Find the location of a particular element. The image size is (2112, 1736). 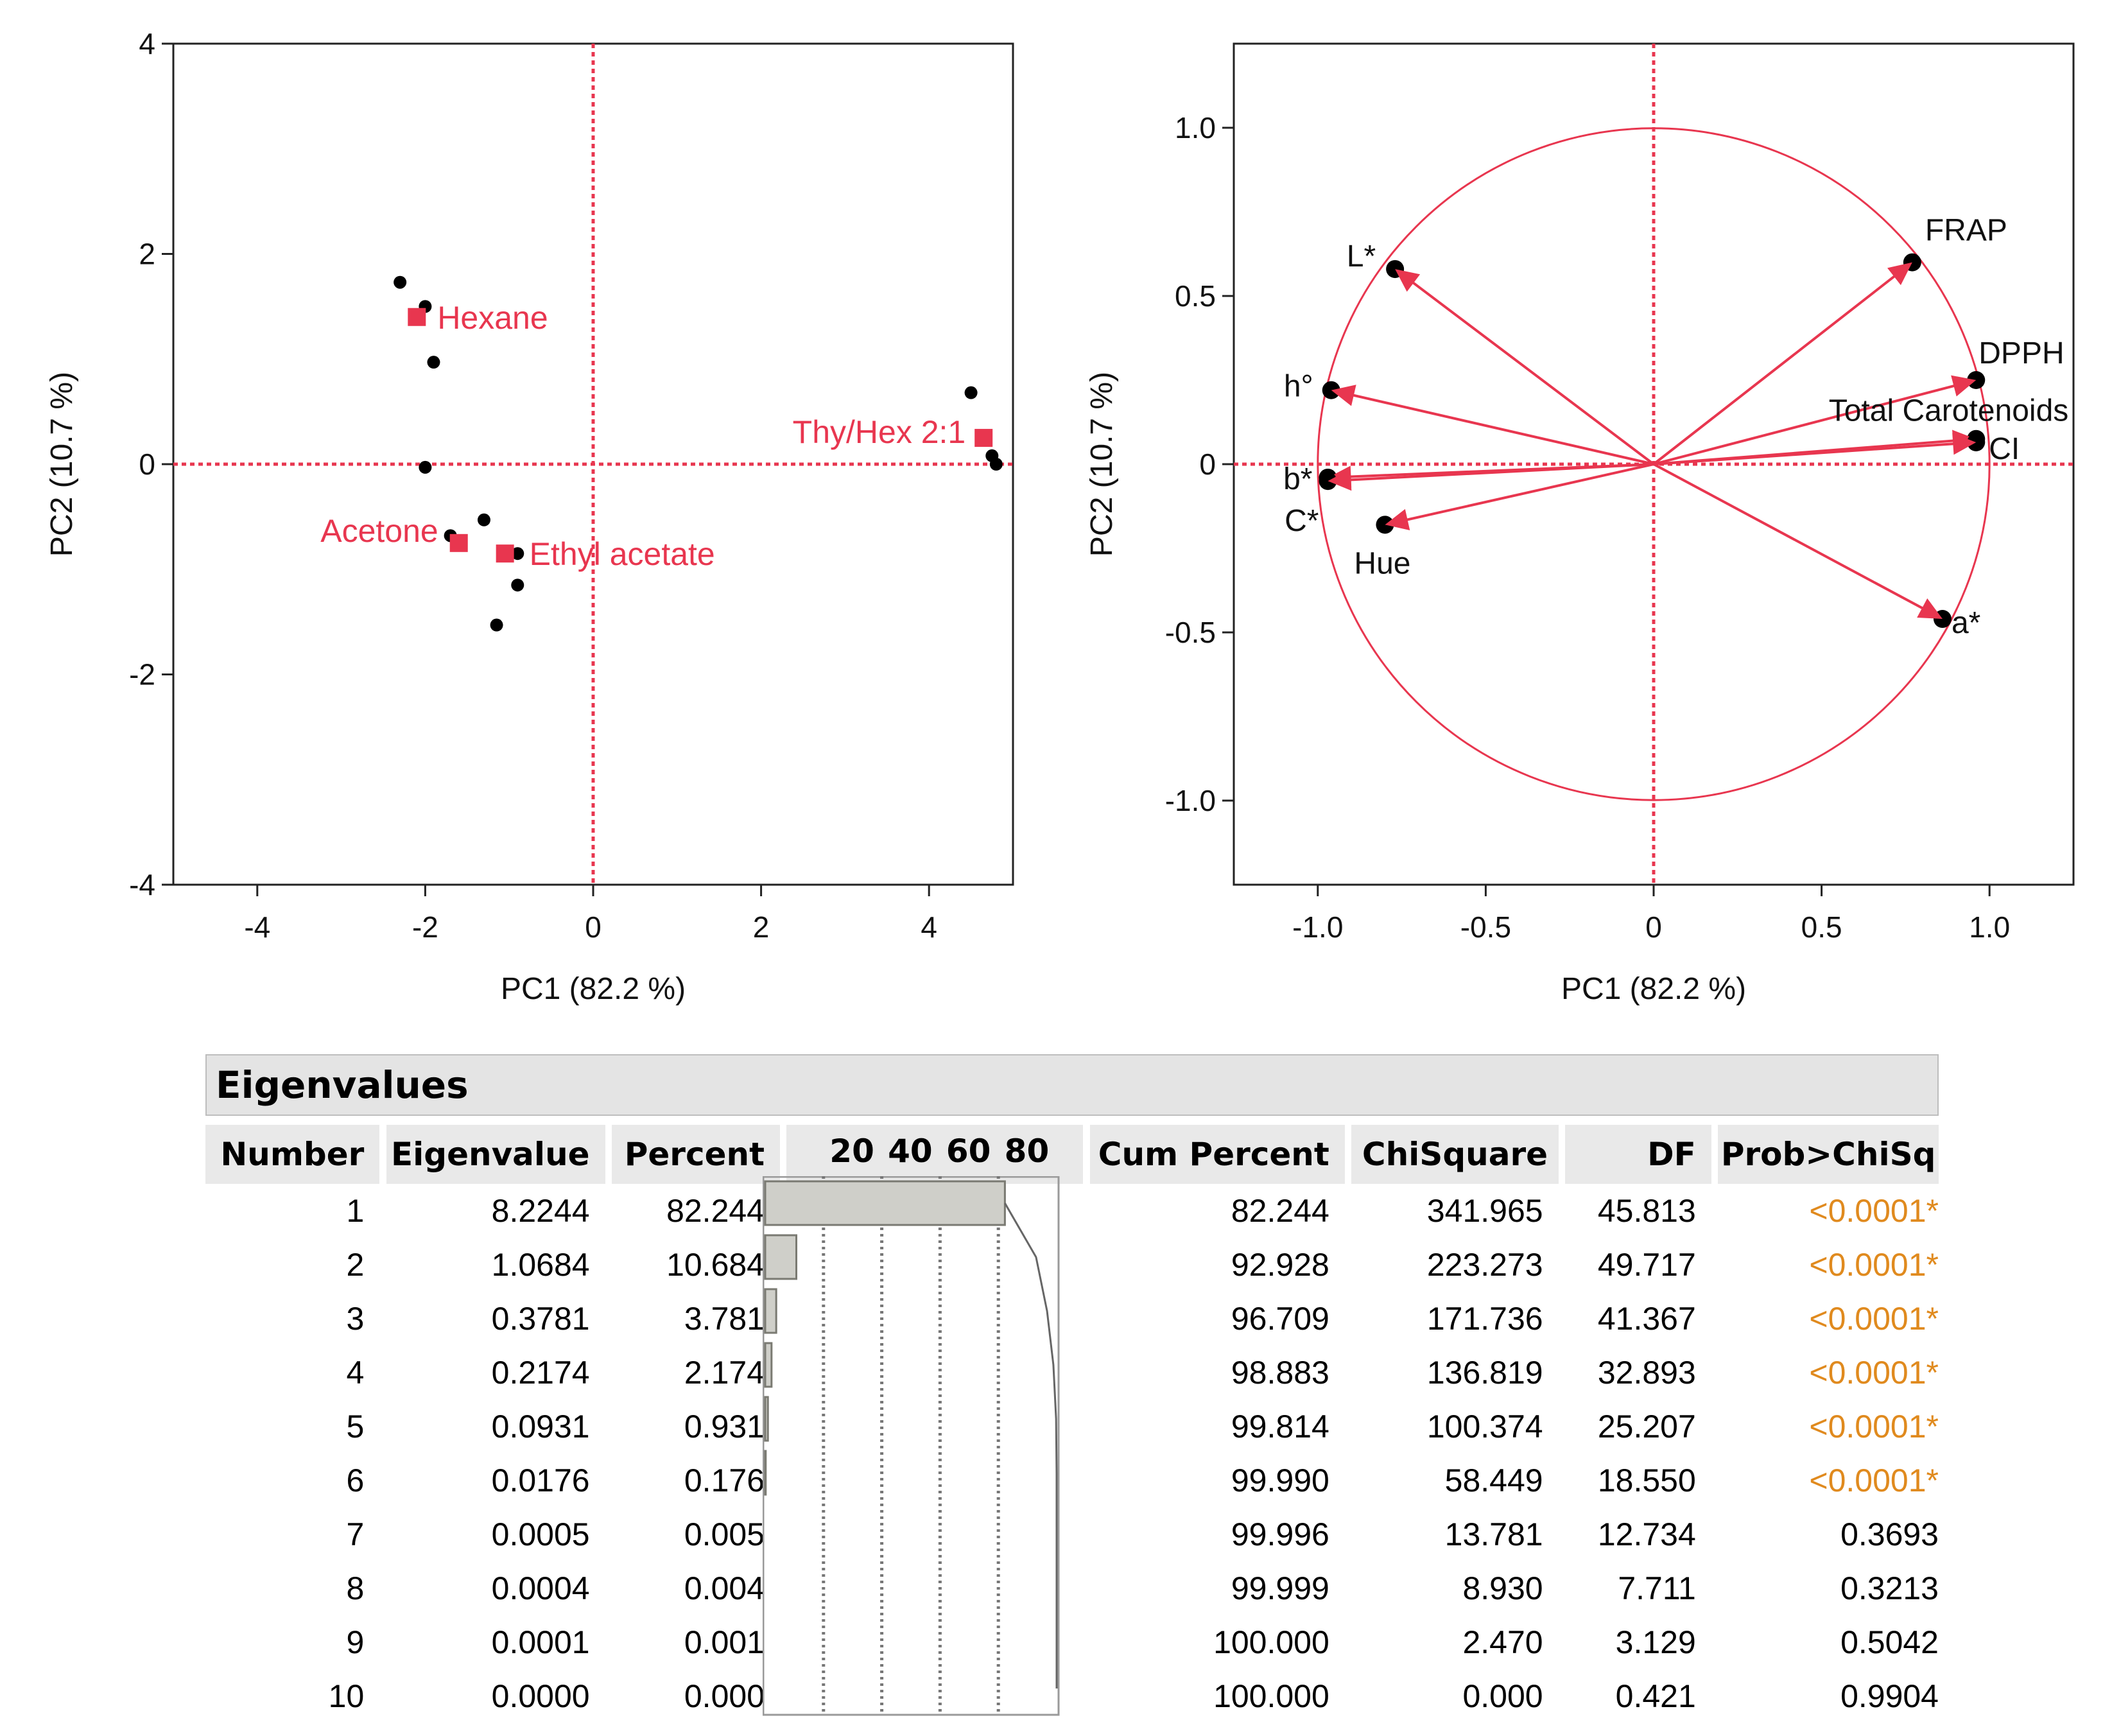

group-label: Acetone is located at coordinates (379, 531).